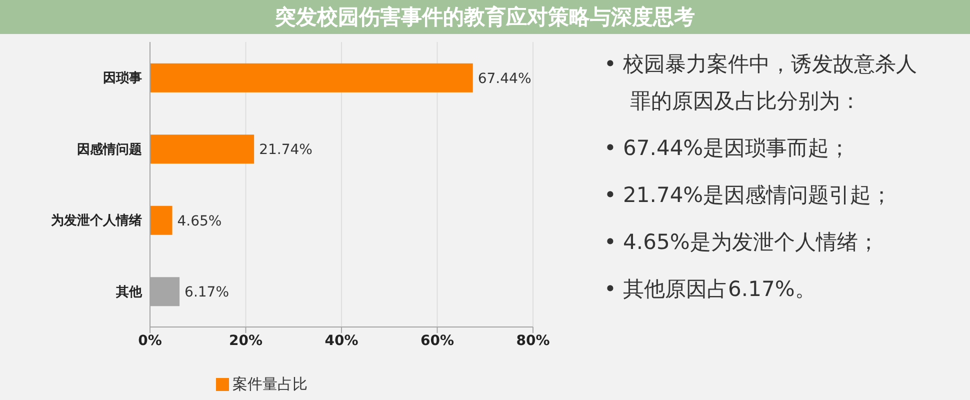 This screenshot has height=400, width=970. I want to click on text: • 其他原因占6.17%。, so click(710, 289).